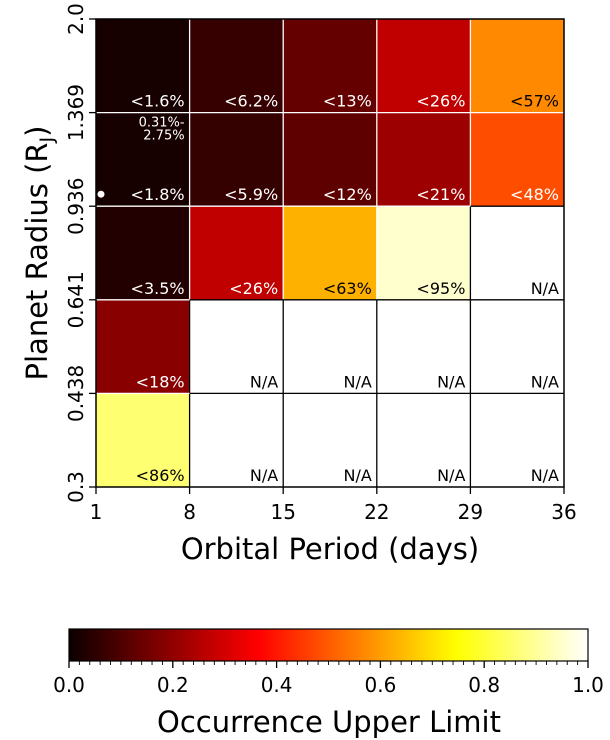  Describe the element at coordinates (534, 101) in the screenshot. I see `cell-value-label: <57%` at that location.